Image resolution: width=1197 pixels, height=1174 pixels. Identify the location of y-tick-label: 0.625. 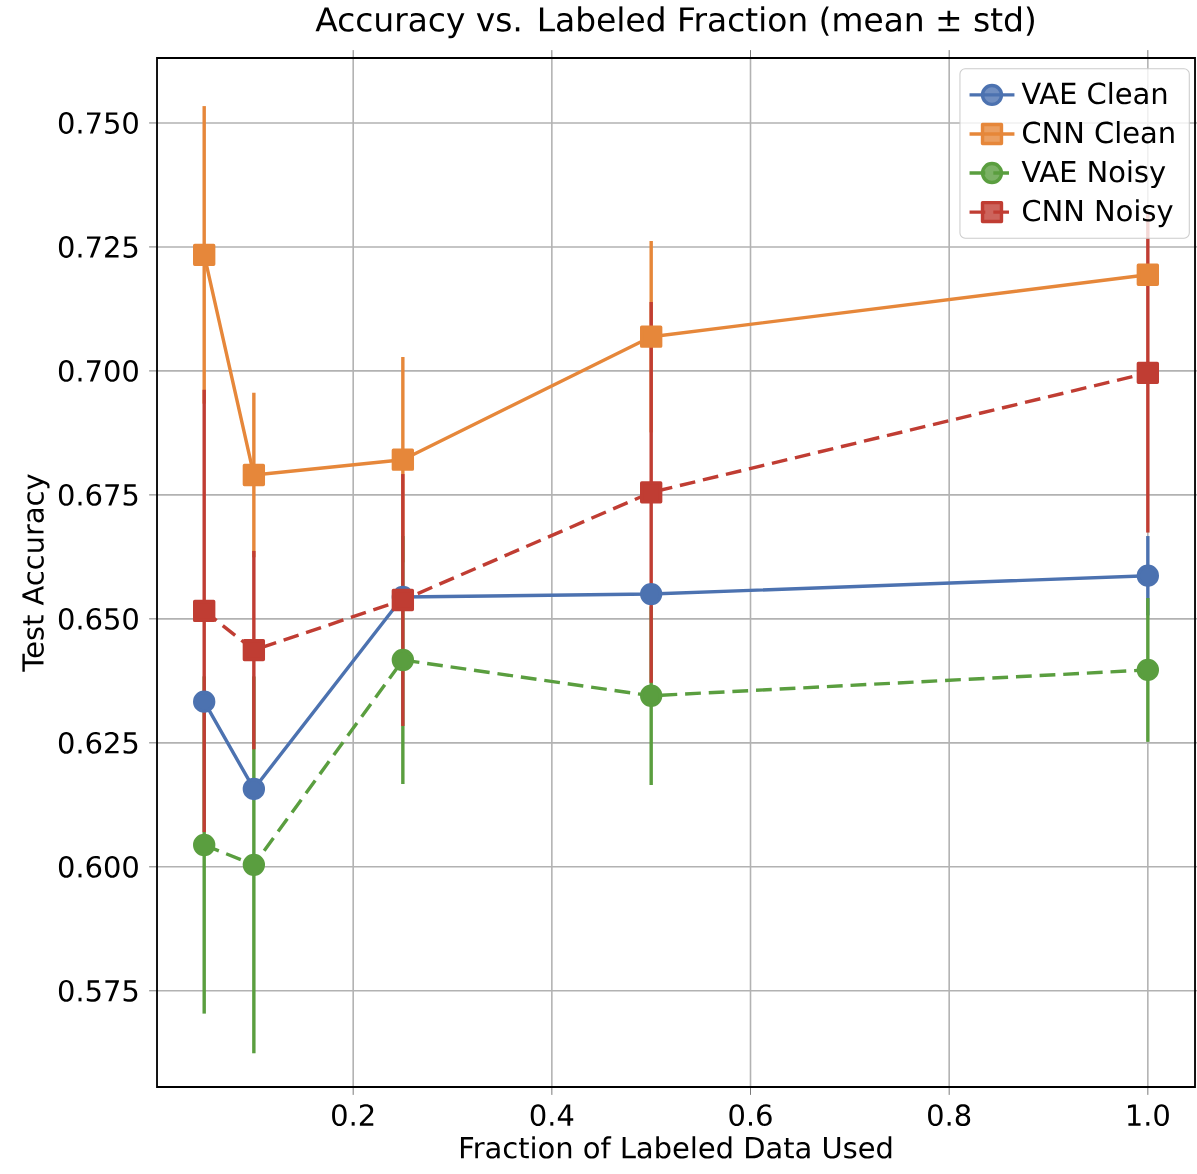
(98, 742).